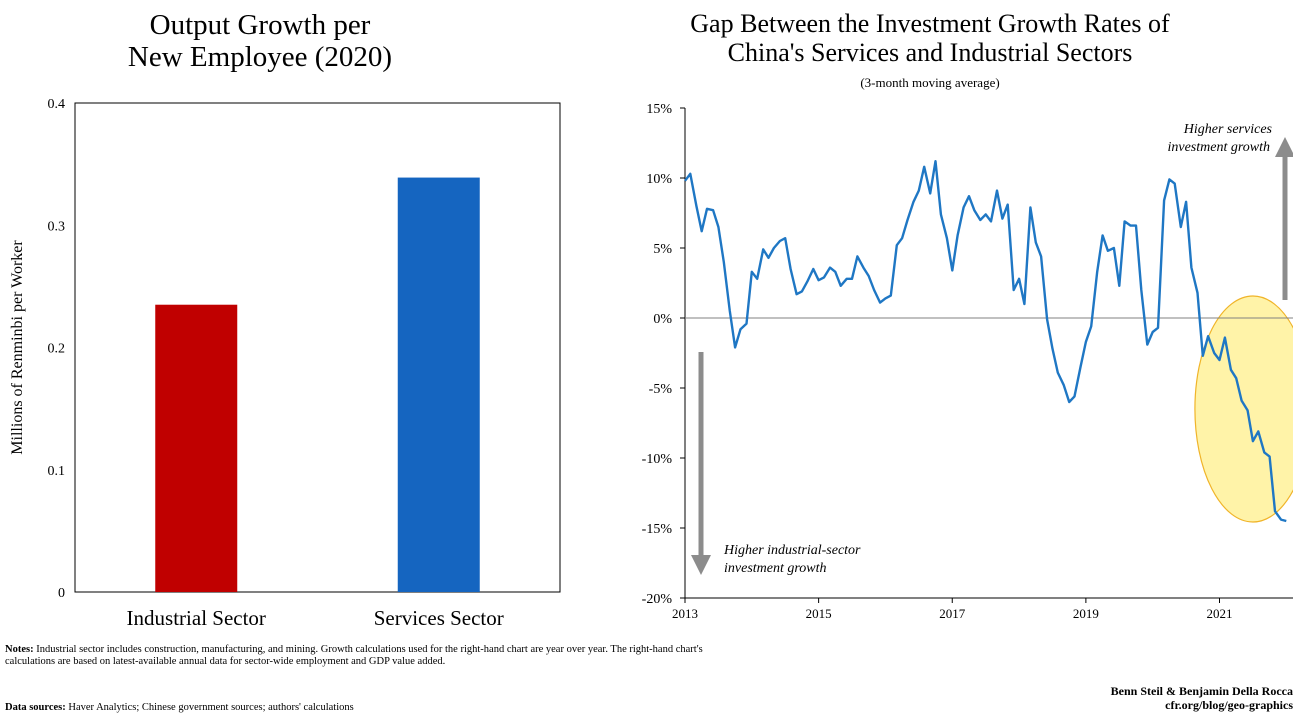  Describe the element at coordinates (1086, 613) in the screenshot. I see `line-xtick-label: 2019` at that location.